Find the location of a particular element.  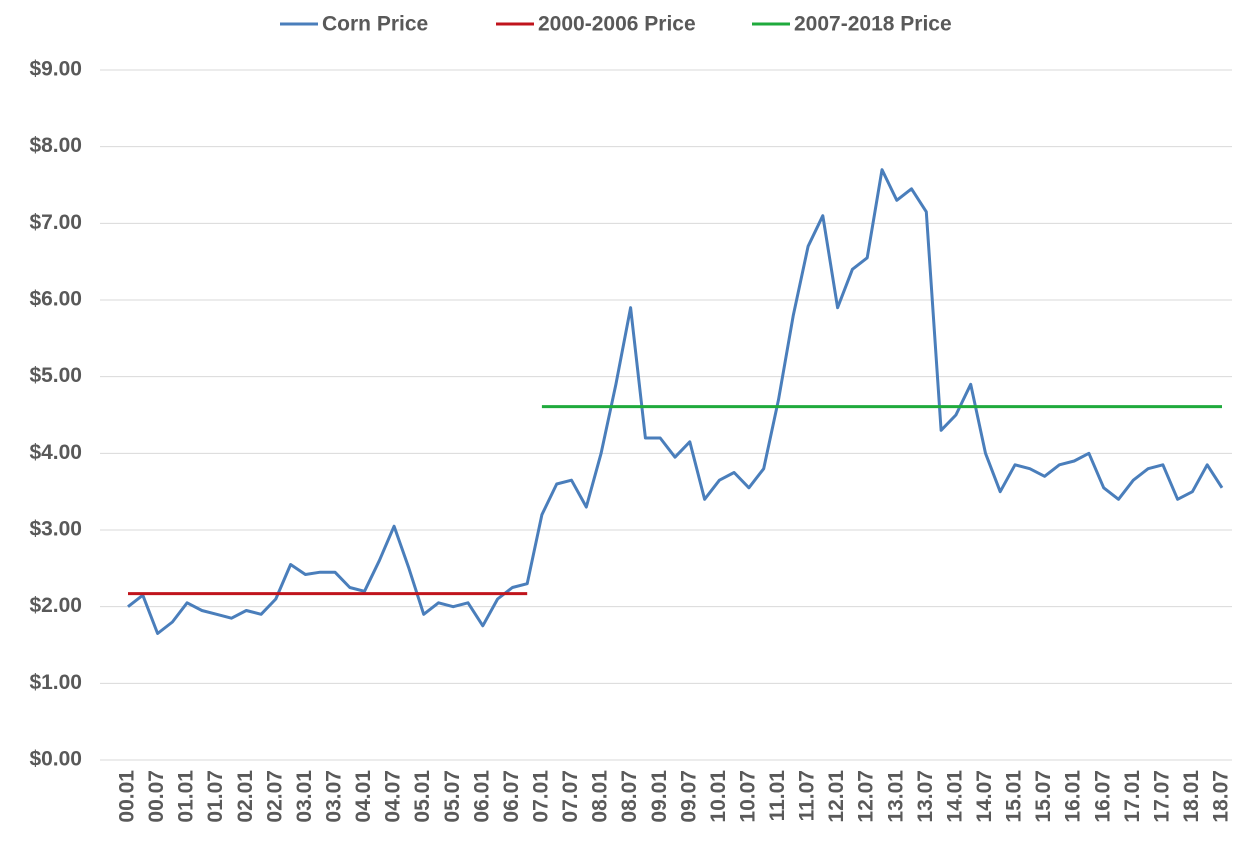

x-tick-label: 07.01 is located at coordinates (540, 796).